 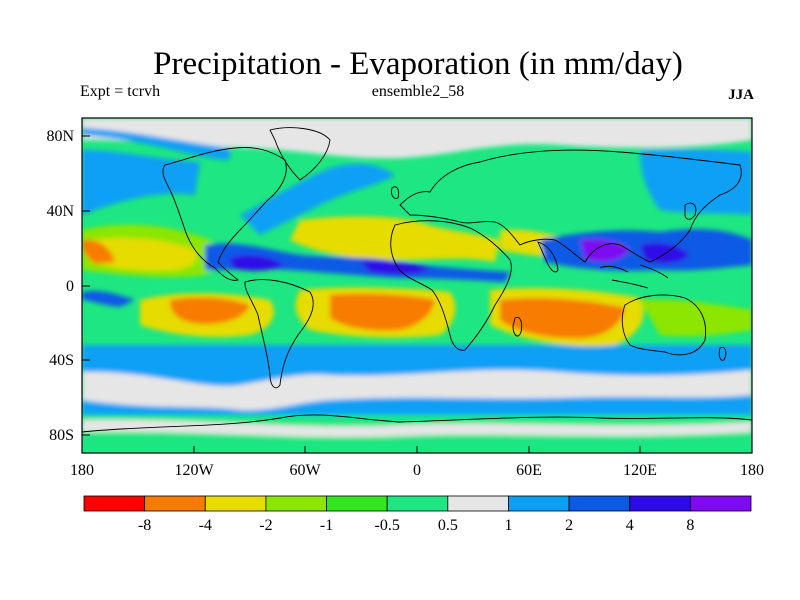 What do you see at coordinates (690, 525) in the screenshot?
I see `colorbar-label: 8` at bounding box center [690, 525].